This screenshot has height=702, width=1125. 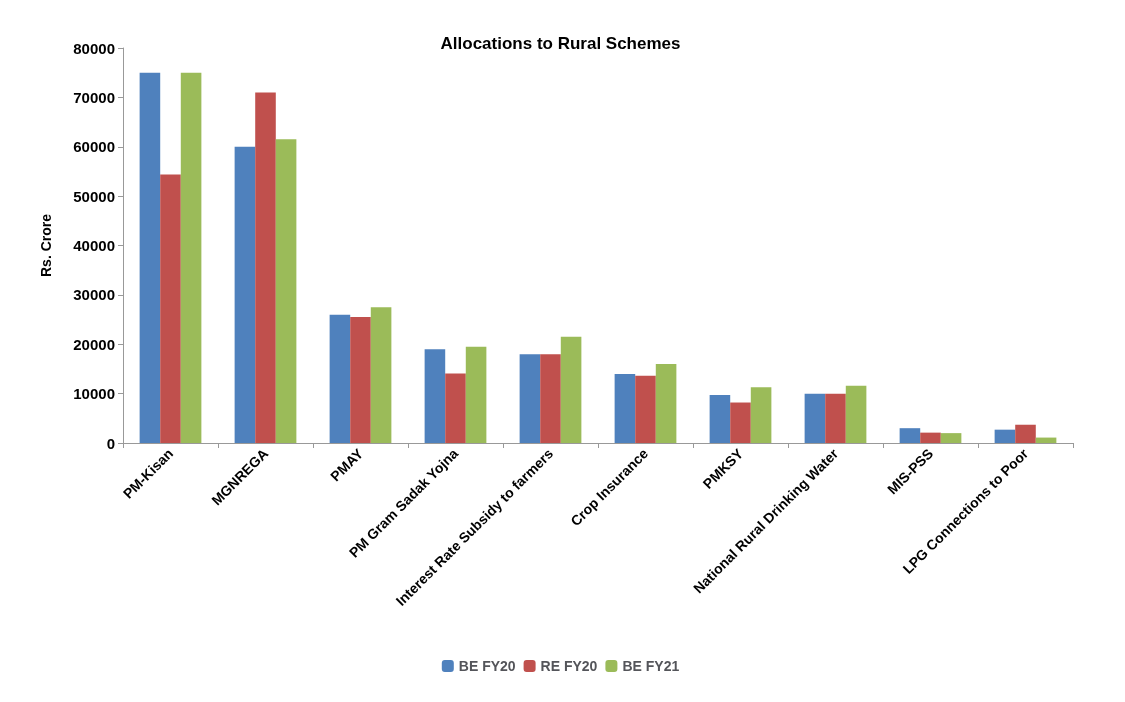 I want to click on y-tick-label: 70000, so click(x=94, y=97).